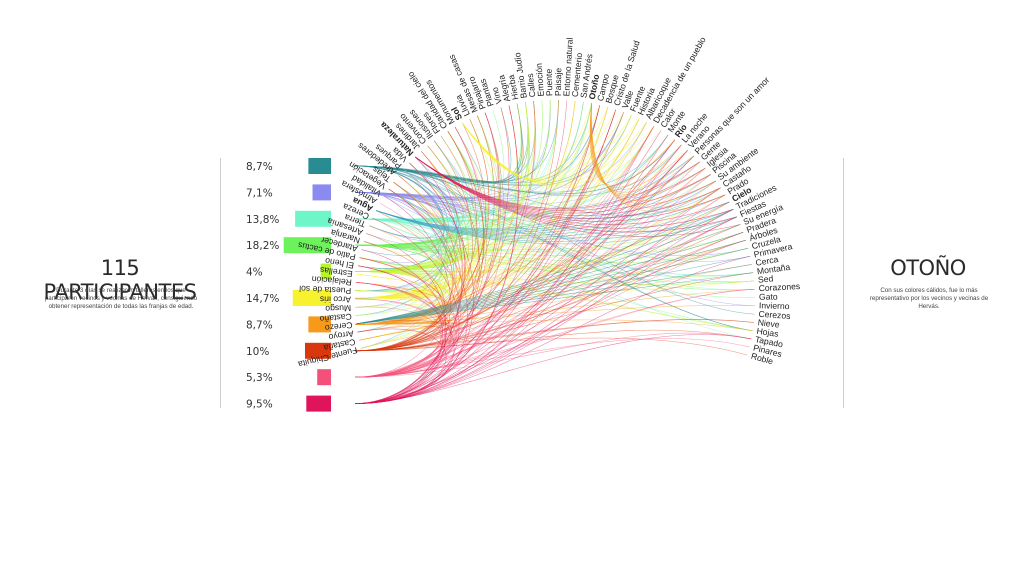 Image resolution: width=1024 pixels, height=576 pixels. Describe the element at coordinates (774, 315) in the screenshot. I see `word-label: Cerezos` at that location.